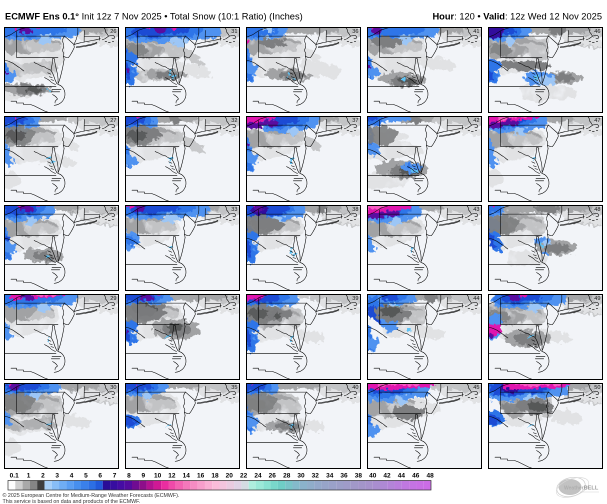 This screenshot has width=607, height=504. What do you see at coordinates (72, 476) in the screenshot?
I see `svg-text: 4` at bounding box center [72, 476].